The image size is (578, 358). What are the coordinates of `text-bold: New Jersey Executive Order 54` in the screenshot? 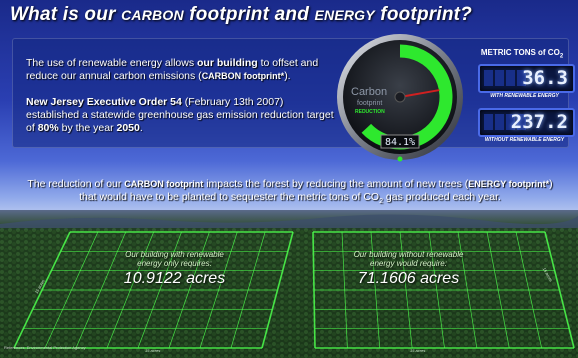 It's located at (104, 102).